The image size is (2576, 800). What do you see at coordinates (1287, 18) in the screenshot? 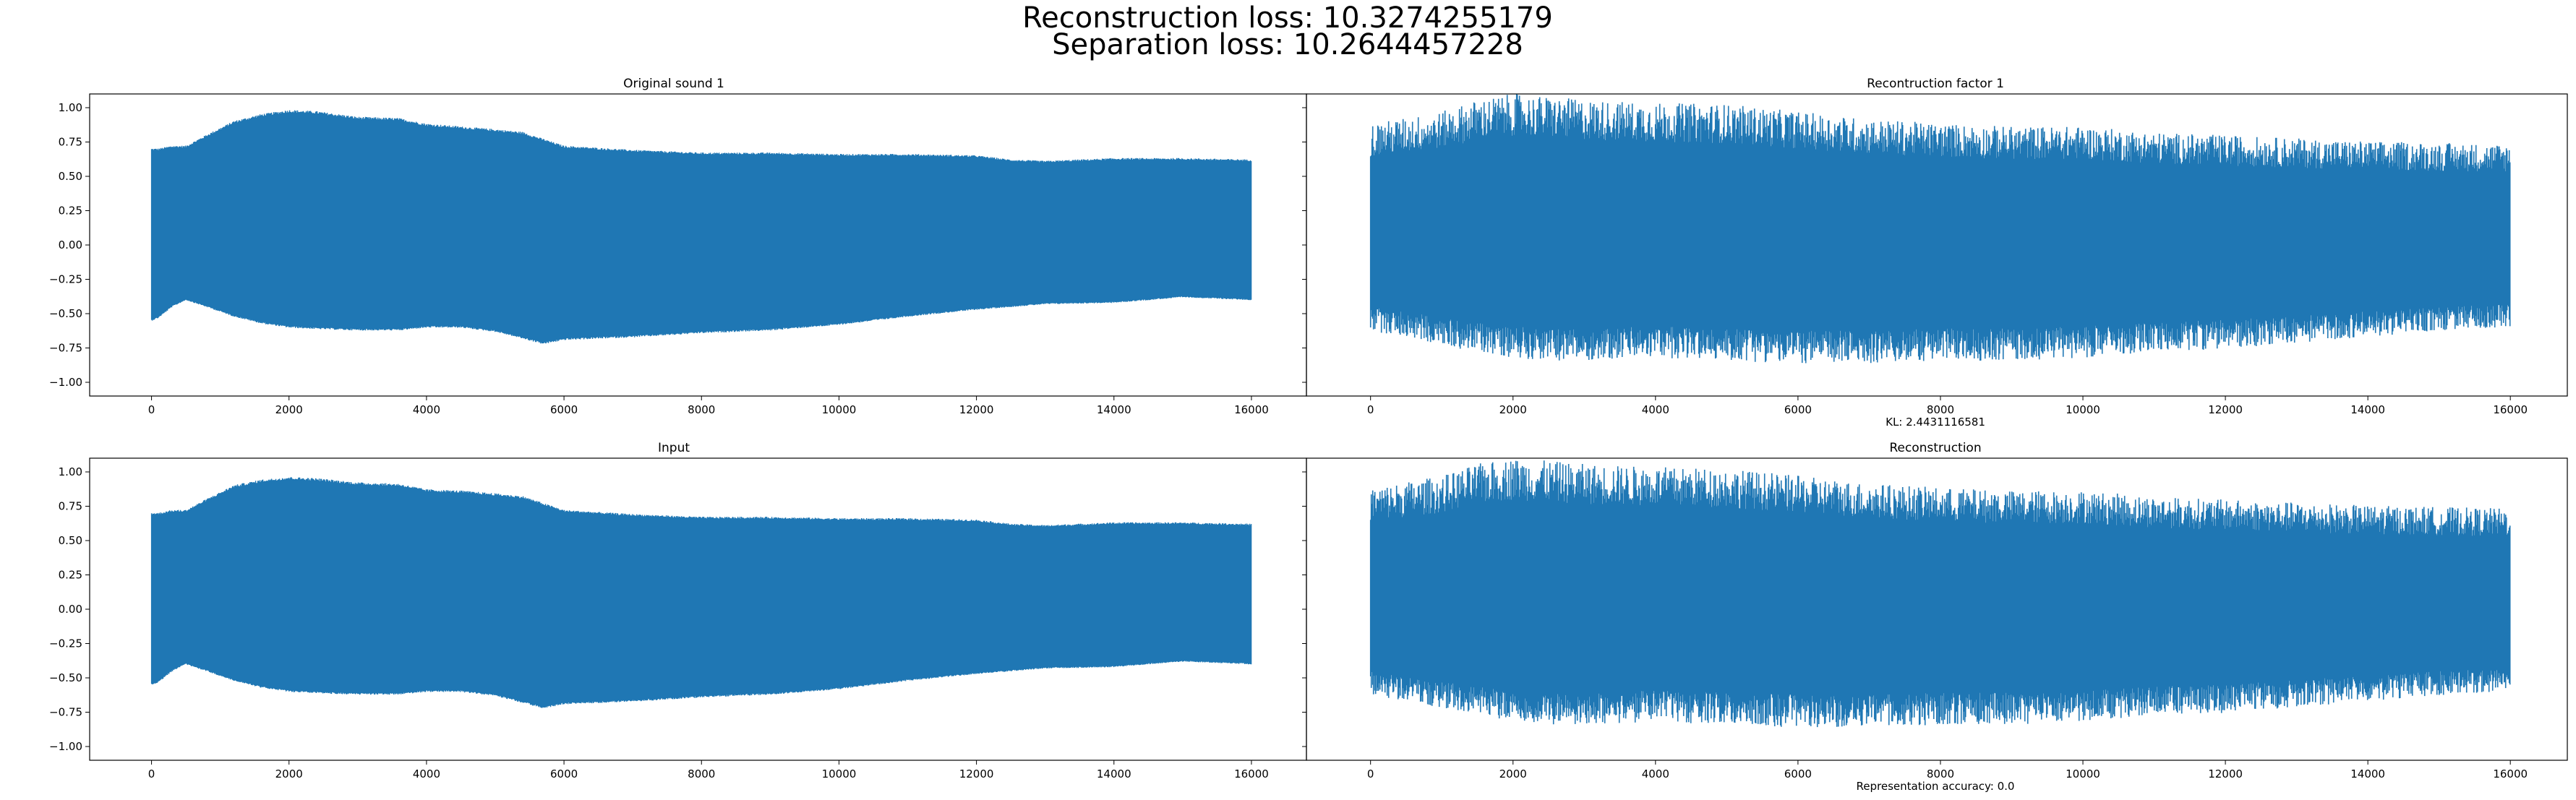
I see `suptitle-line-1: Reconstruction loss: 10.3274255179` at bounding box center [1287, 18].